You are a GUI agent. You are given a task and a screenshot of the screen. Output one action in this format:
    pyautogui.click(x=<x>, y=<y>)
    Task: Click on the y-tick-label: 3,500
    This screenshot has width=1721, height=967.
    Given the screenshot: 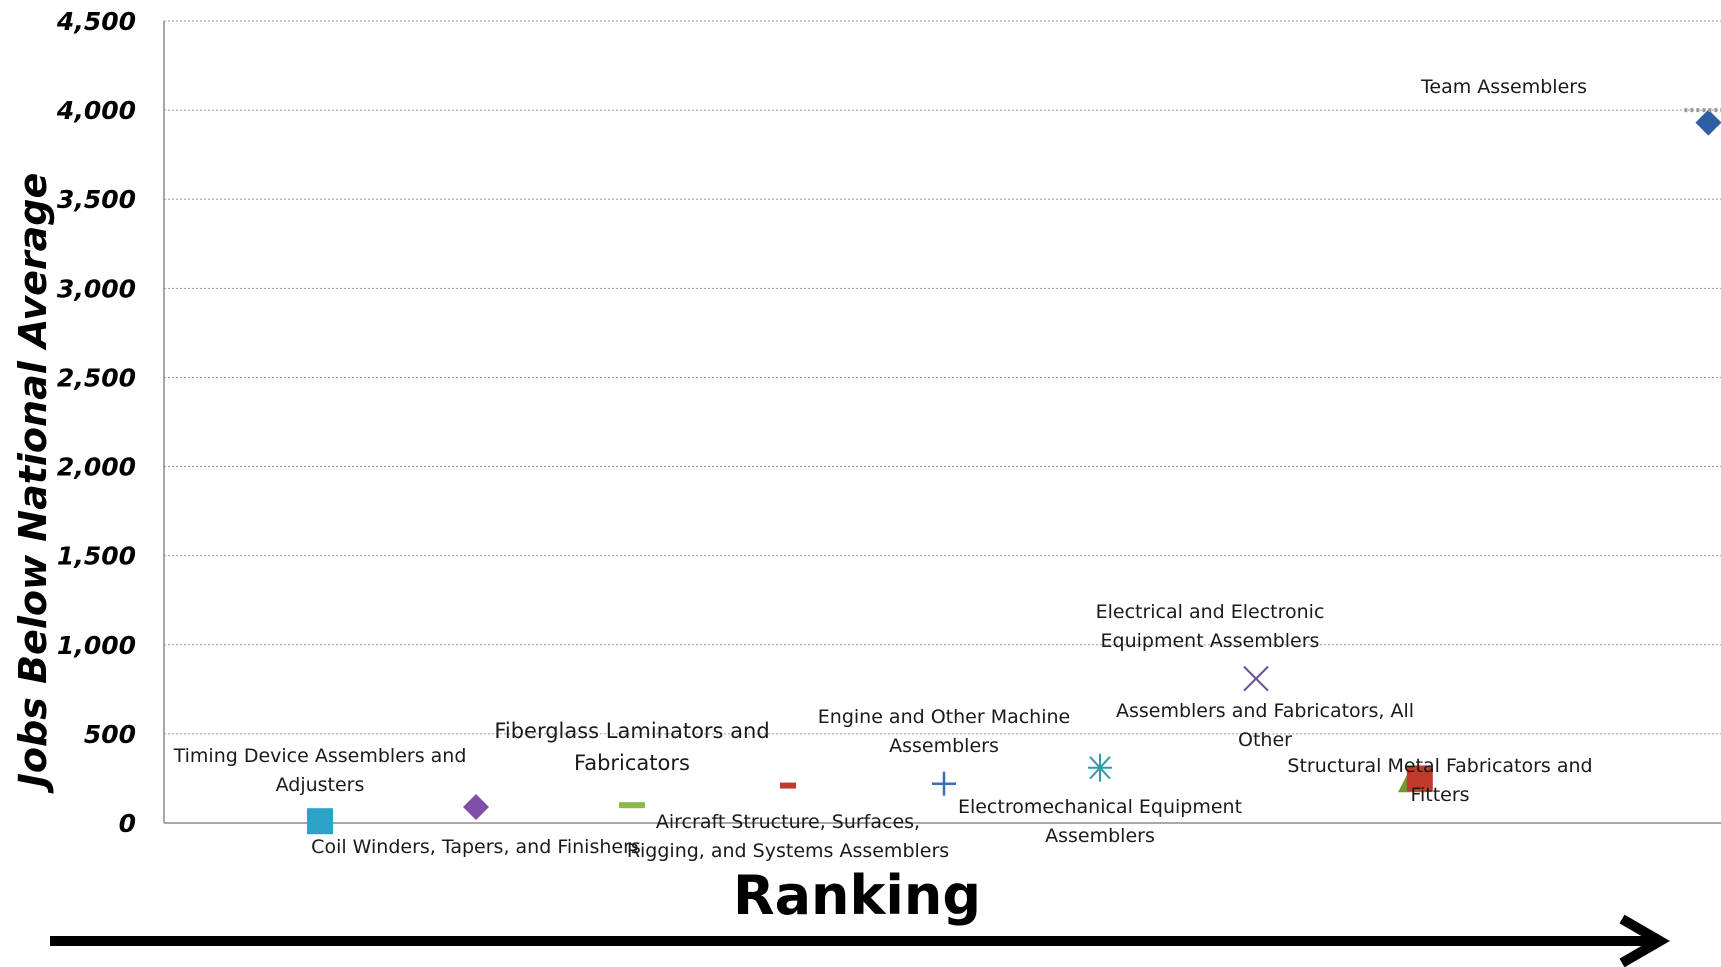 What is the action you would take?
    pyautogui.click(x=96, y=199)
    